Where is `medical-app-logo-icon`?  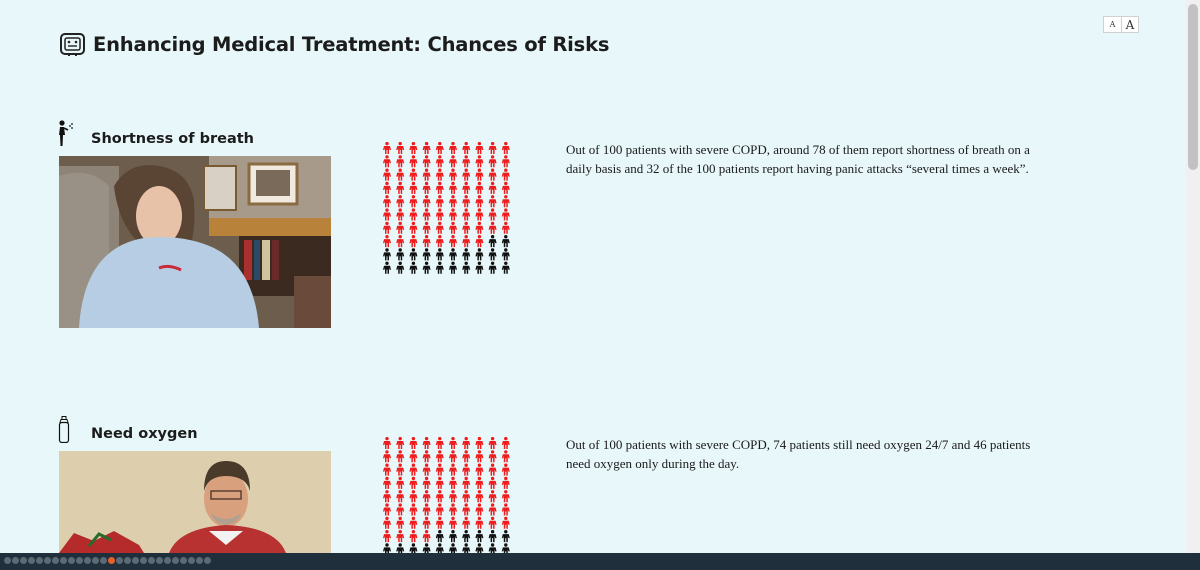
medical-app-logo-icon is located at coordinates (72, 44).